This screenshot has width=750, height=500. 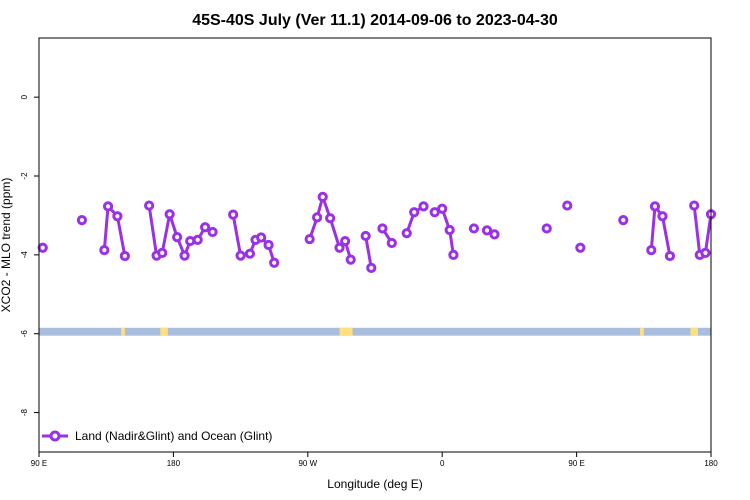 I want to click on y-tick-label: -2, so click(x=24, y=176).